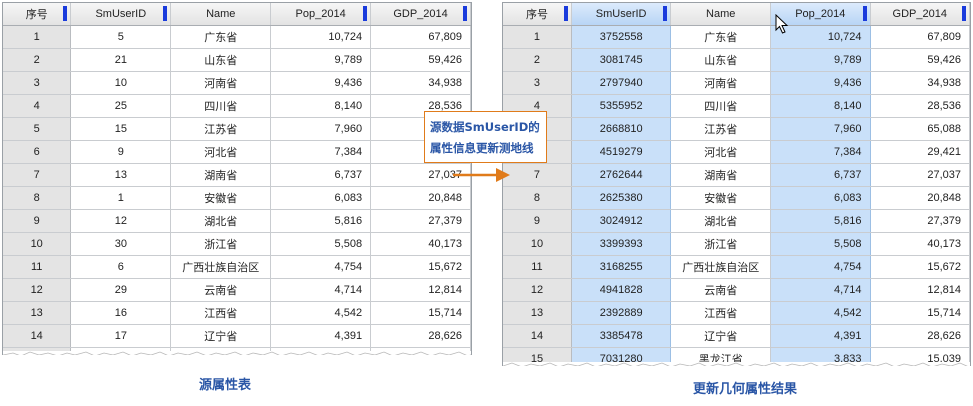 The height and width of the screenshot is (406, 973). Describe the element at coordinates (121, 14) in the screenshot. I see `column-header-smuserid: SmUserID` at that location.